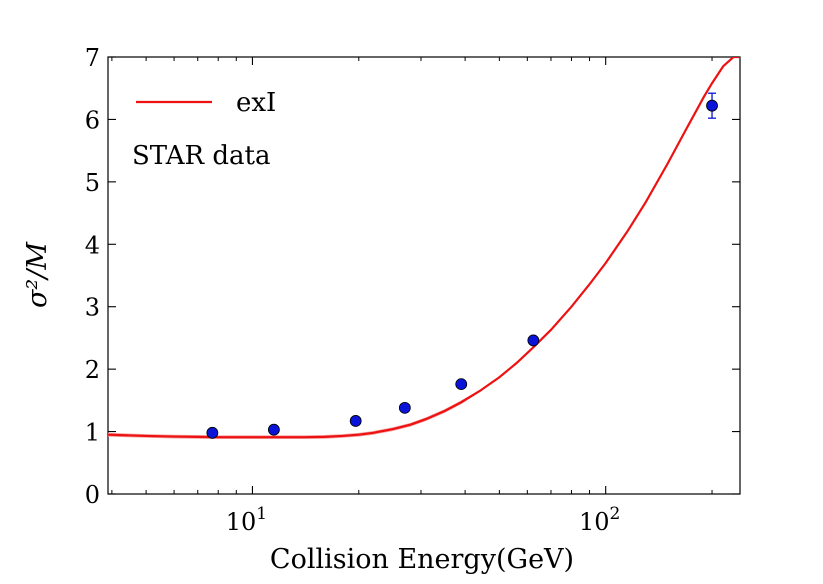  Describe the element at coordinates (92, 245) in the screenshot. I see `y-tick-label: 4` at that location.